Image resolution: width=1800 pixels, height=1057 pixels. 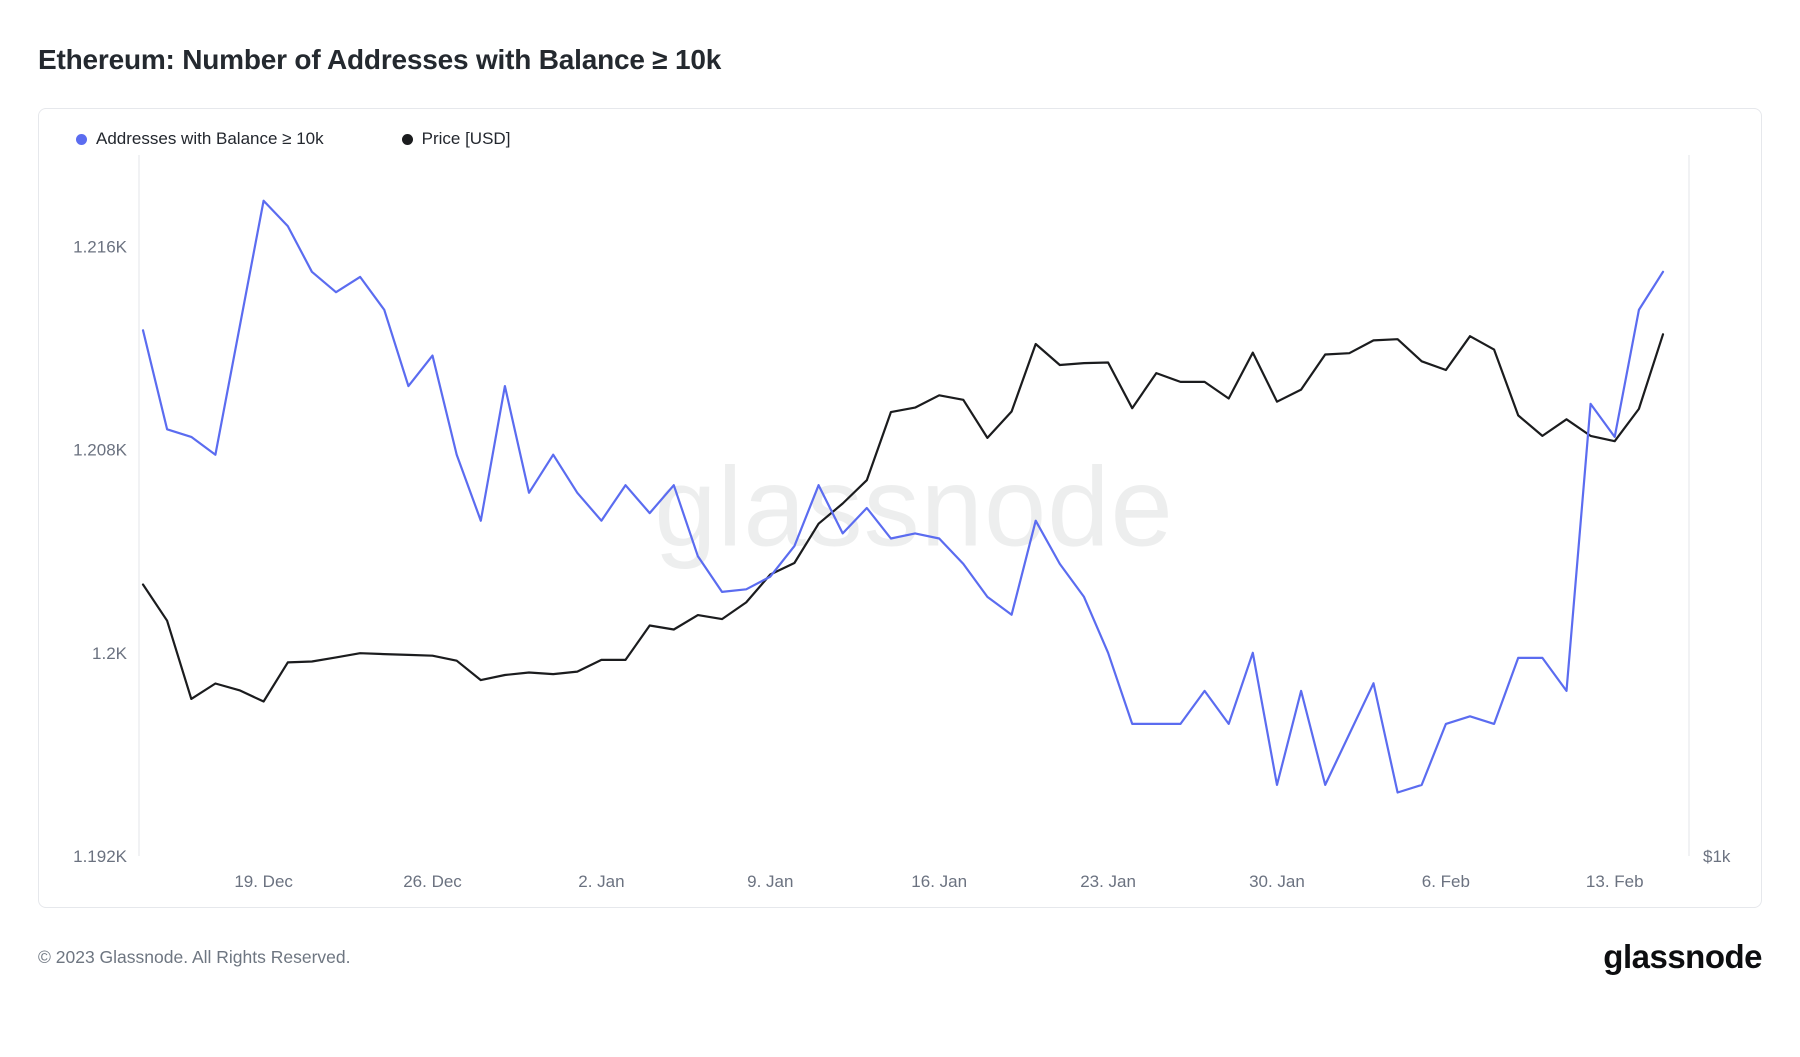 I want to click on axis-tick-label: 1.208K, so click(x=100, y=450).